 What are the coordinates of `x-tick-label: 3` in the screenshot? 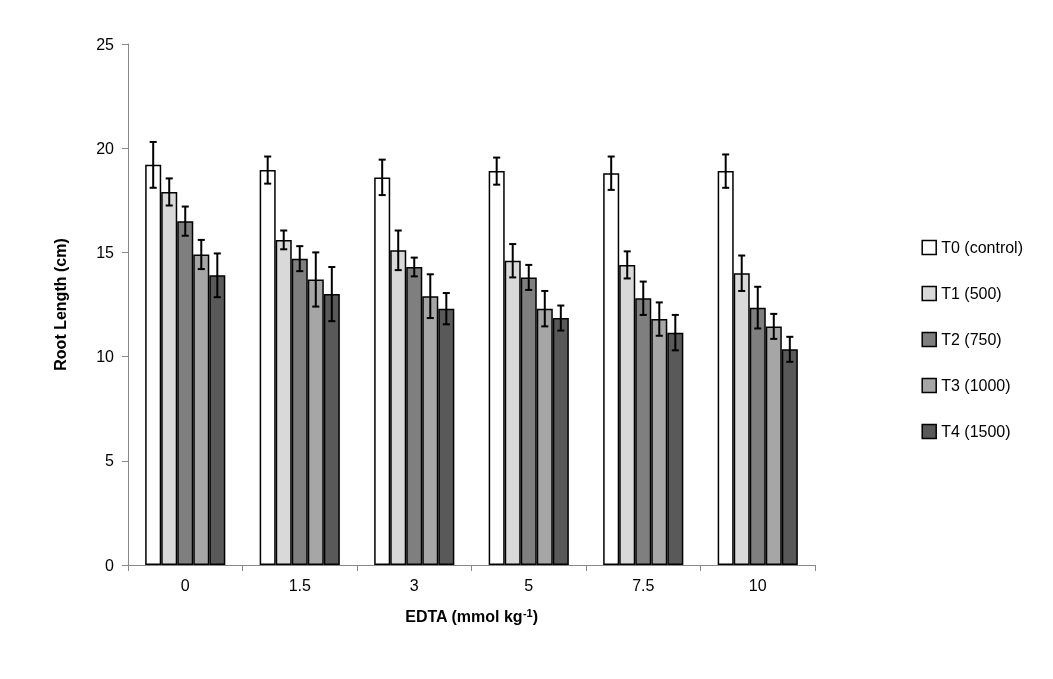 It's located at (414, 585).